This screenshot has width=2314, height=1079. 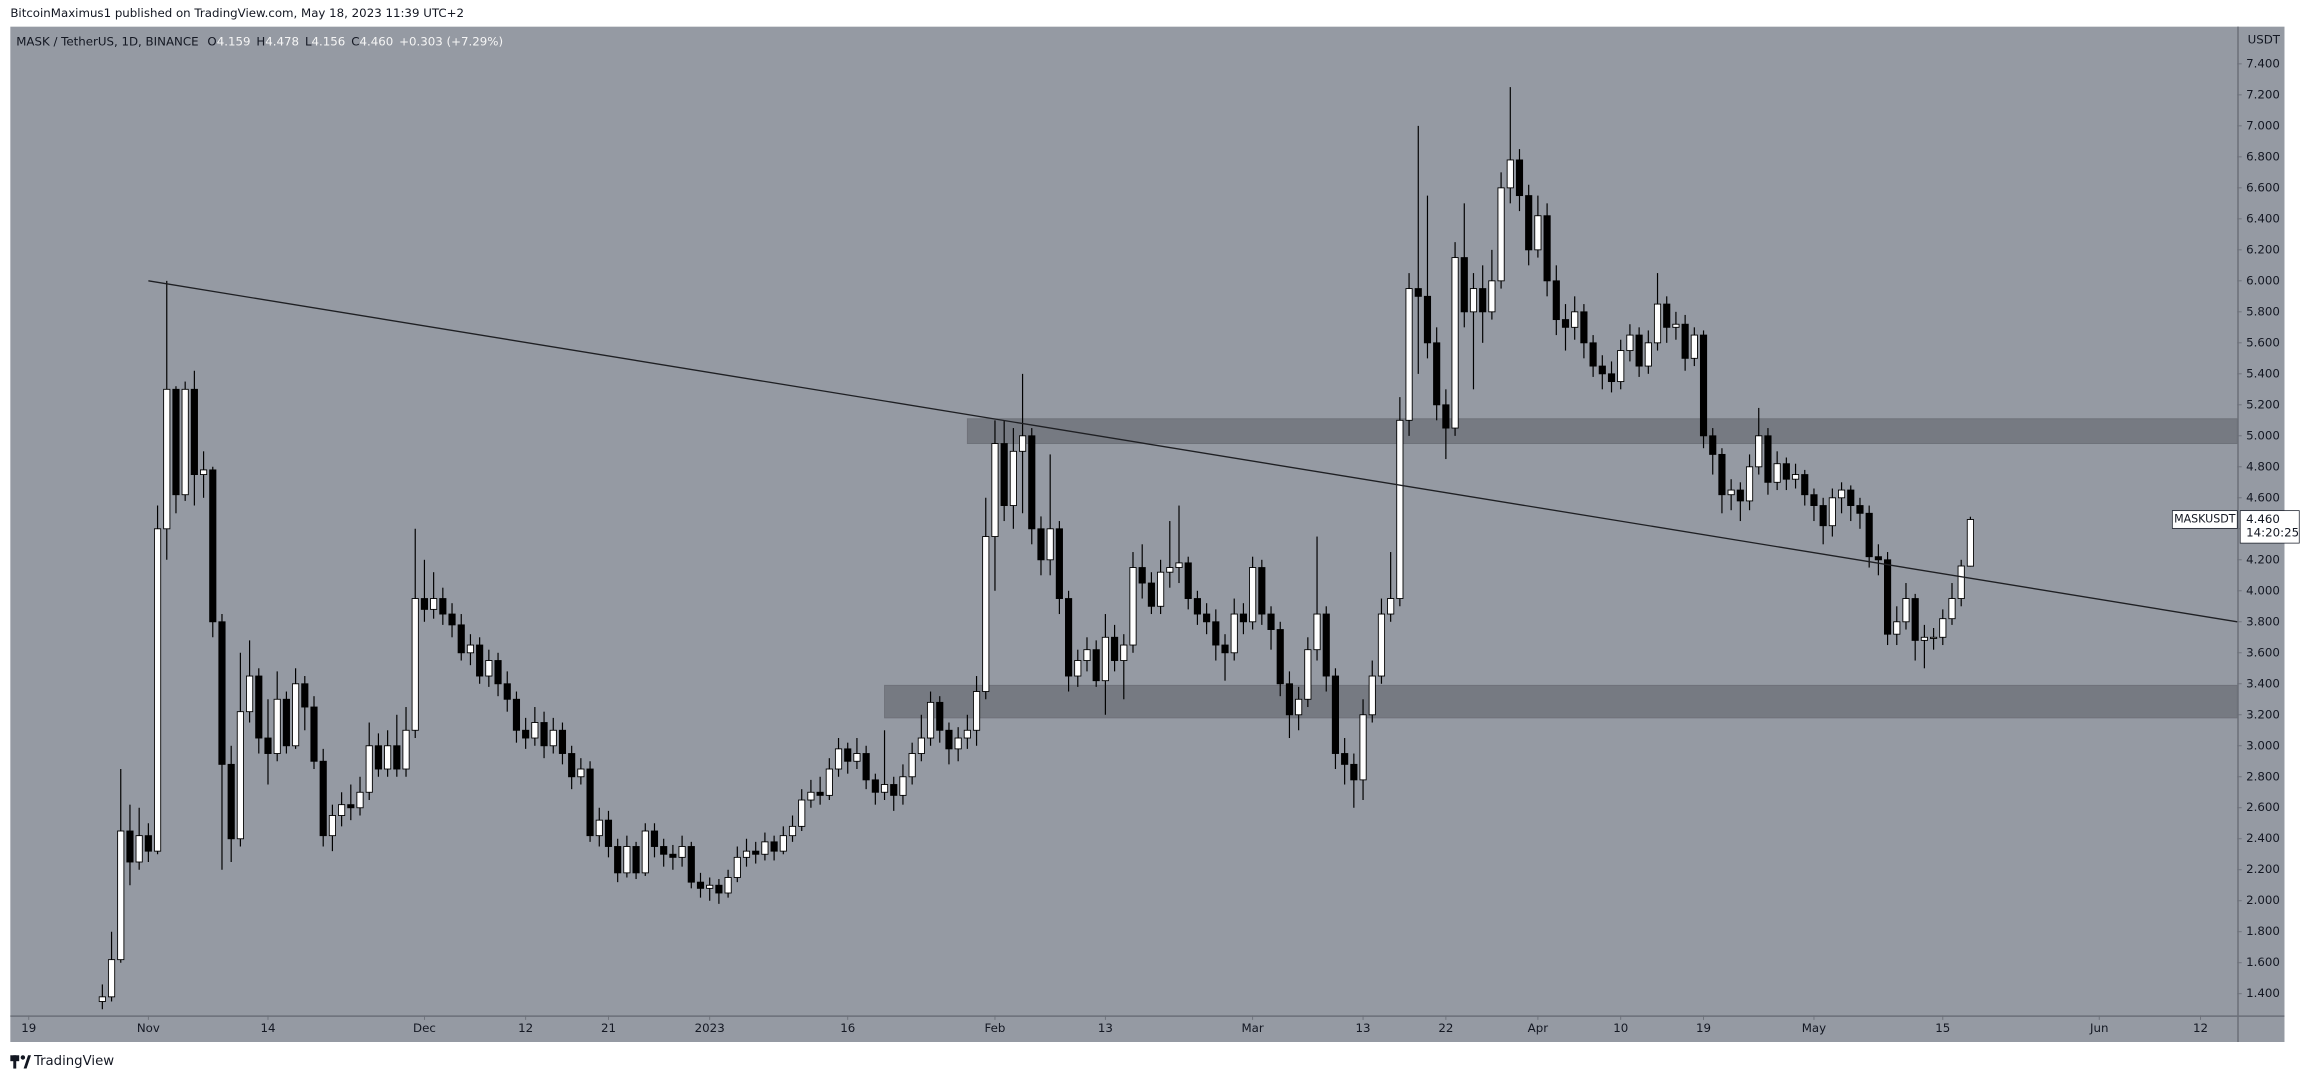 What do you see at coordinates (1561, 701) in the screenshot?
I see `zone` at bounding box center [1561, 701].